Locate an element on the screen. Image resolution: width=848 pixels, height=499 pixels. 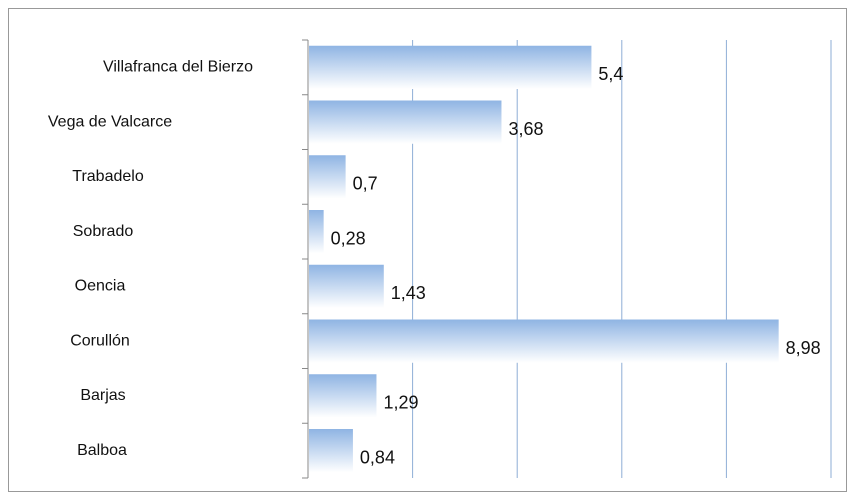
value-label: 0,84 is located at coordinates (377, 457).